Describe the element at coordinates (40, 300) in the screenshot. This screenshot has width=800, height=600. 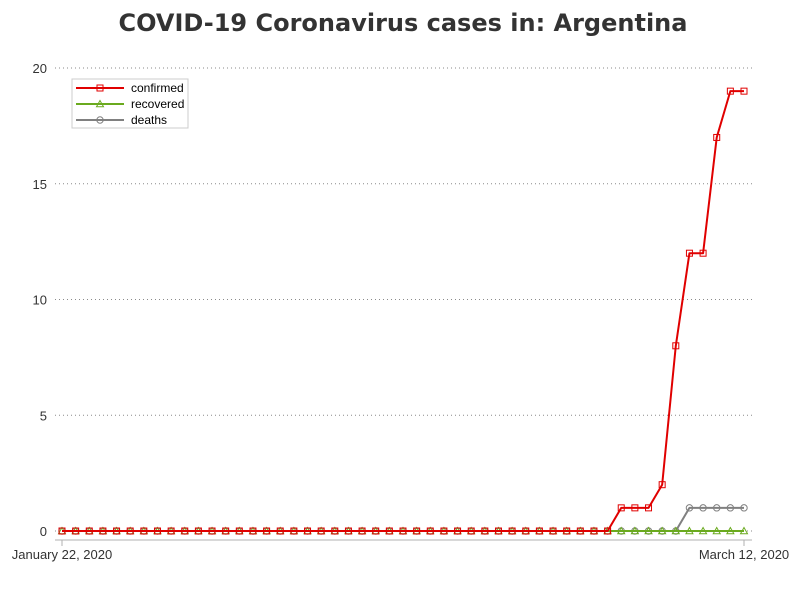
I see `y-tick-label: 10` at that location.